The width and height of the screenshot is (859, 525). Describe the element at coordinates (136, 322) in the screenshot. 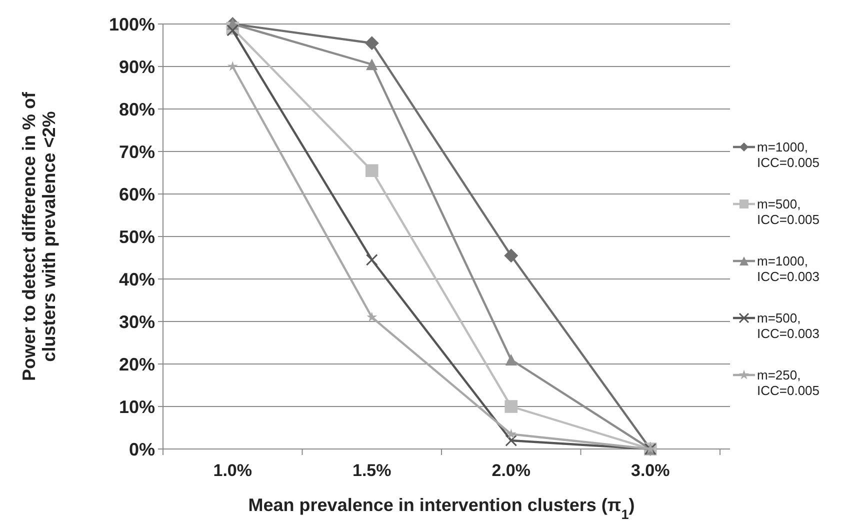

I see `y-tick-label: 30%` at that location.